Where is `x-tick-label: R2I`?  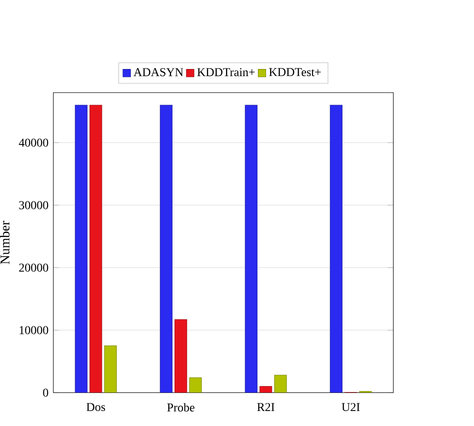
x-tick-label: R2I is located at coordinates (265, 407).